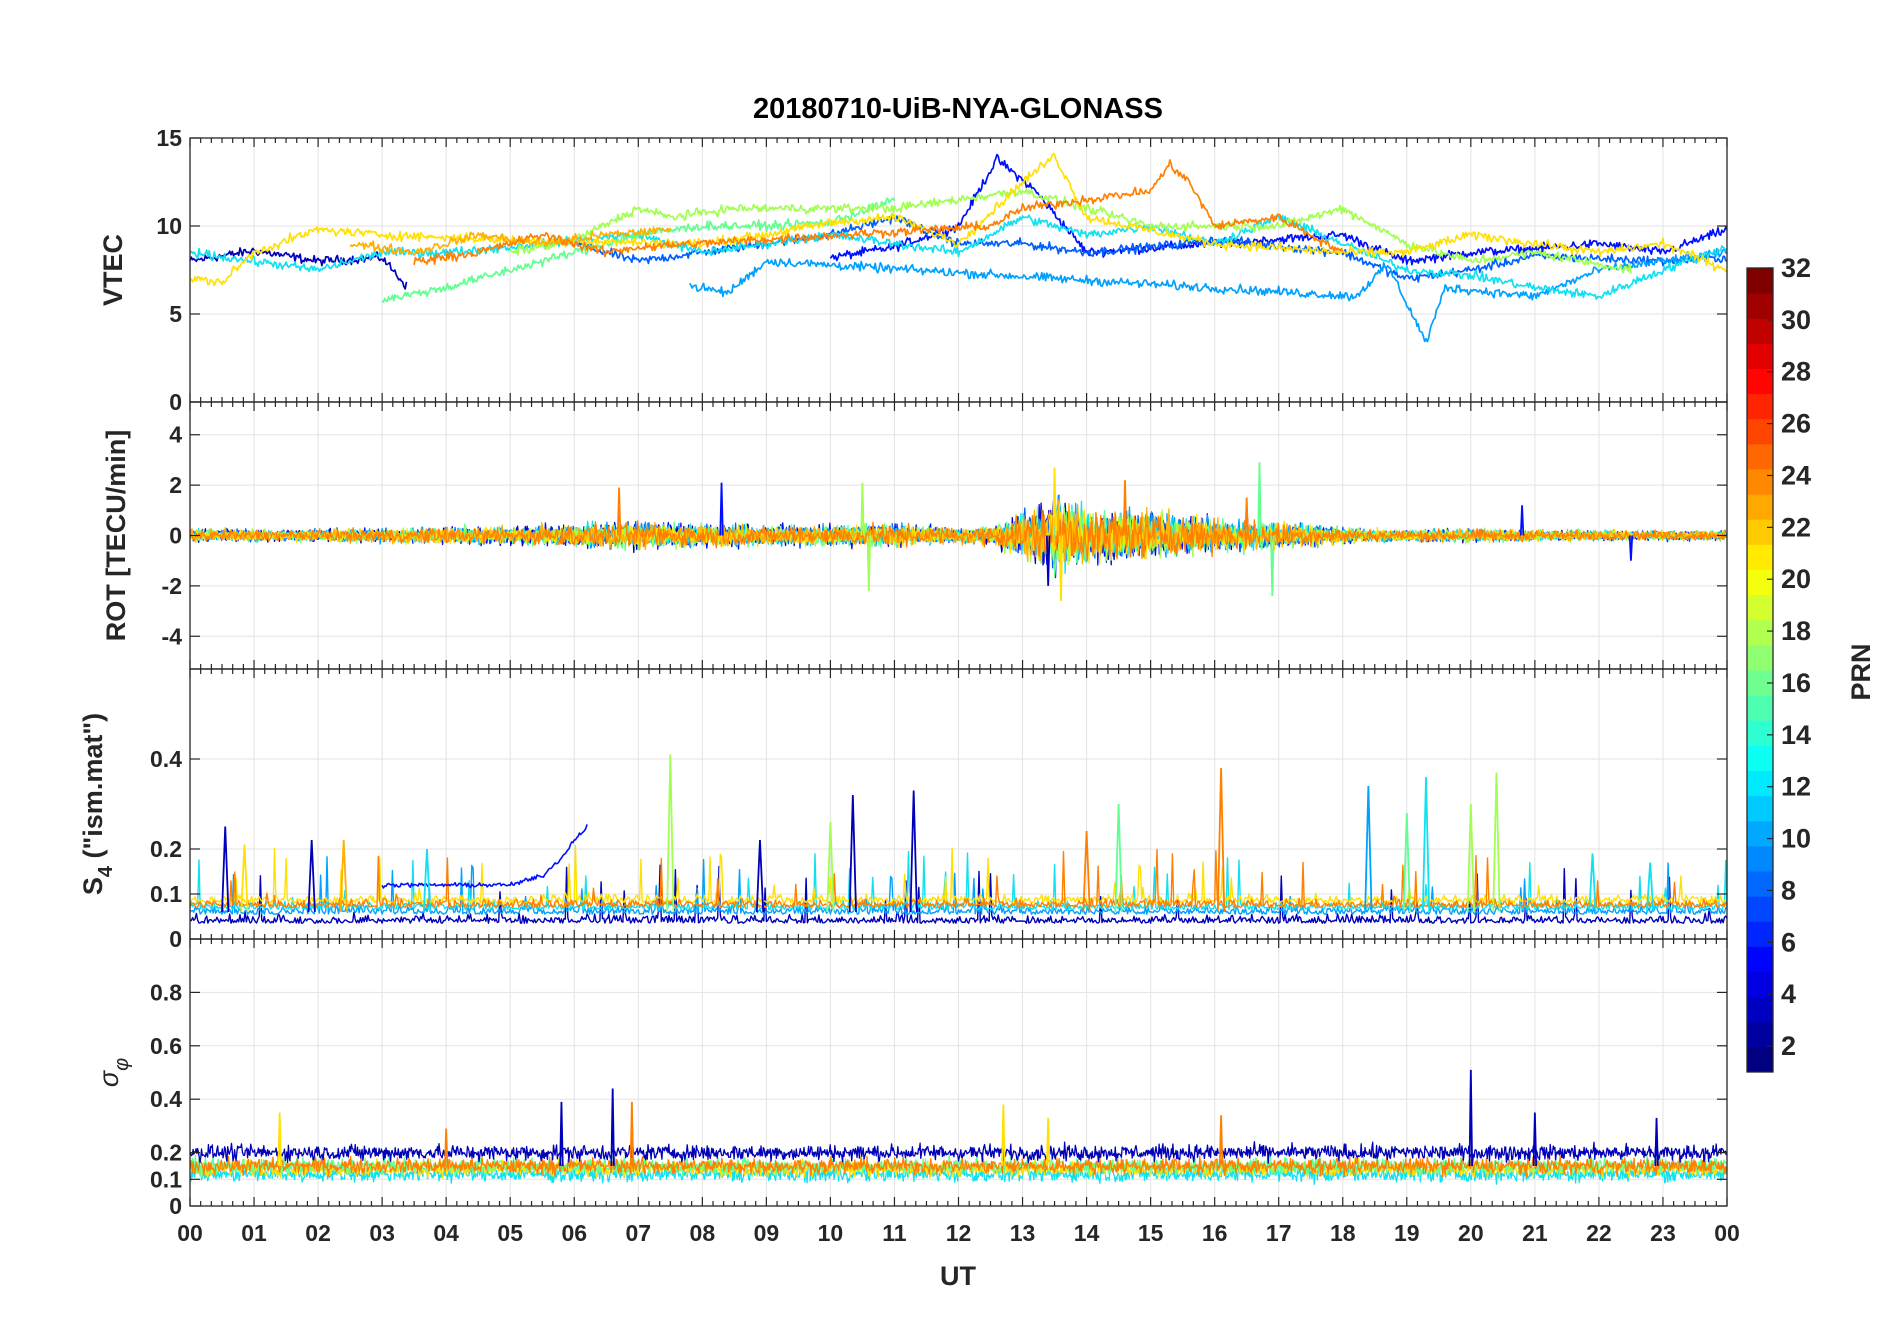  What do you see at coordinates (703, 1233) in the screenshot?
I see `x-tick-label: 08` at bounding box center [703, 1233].